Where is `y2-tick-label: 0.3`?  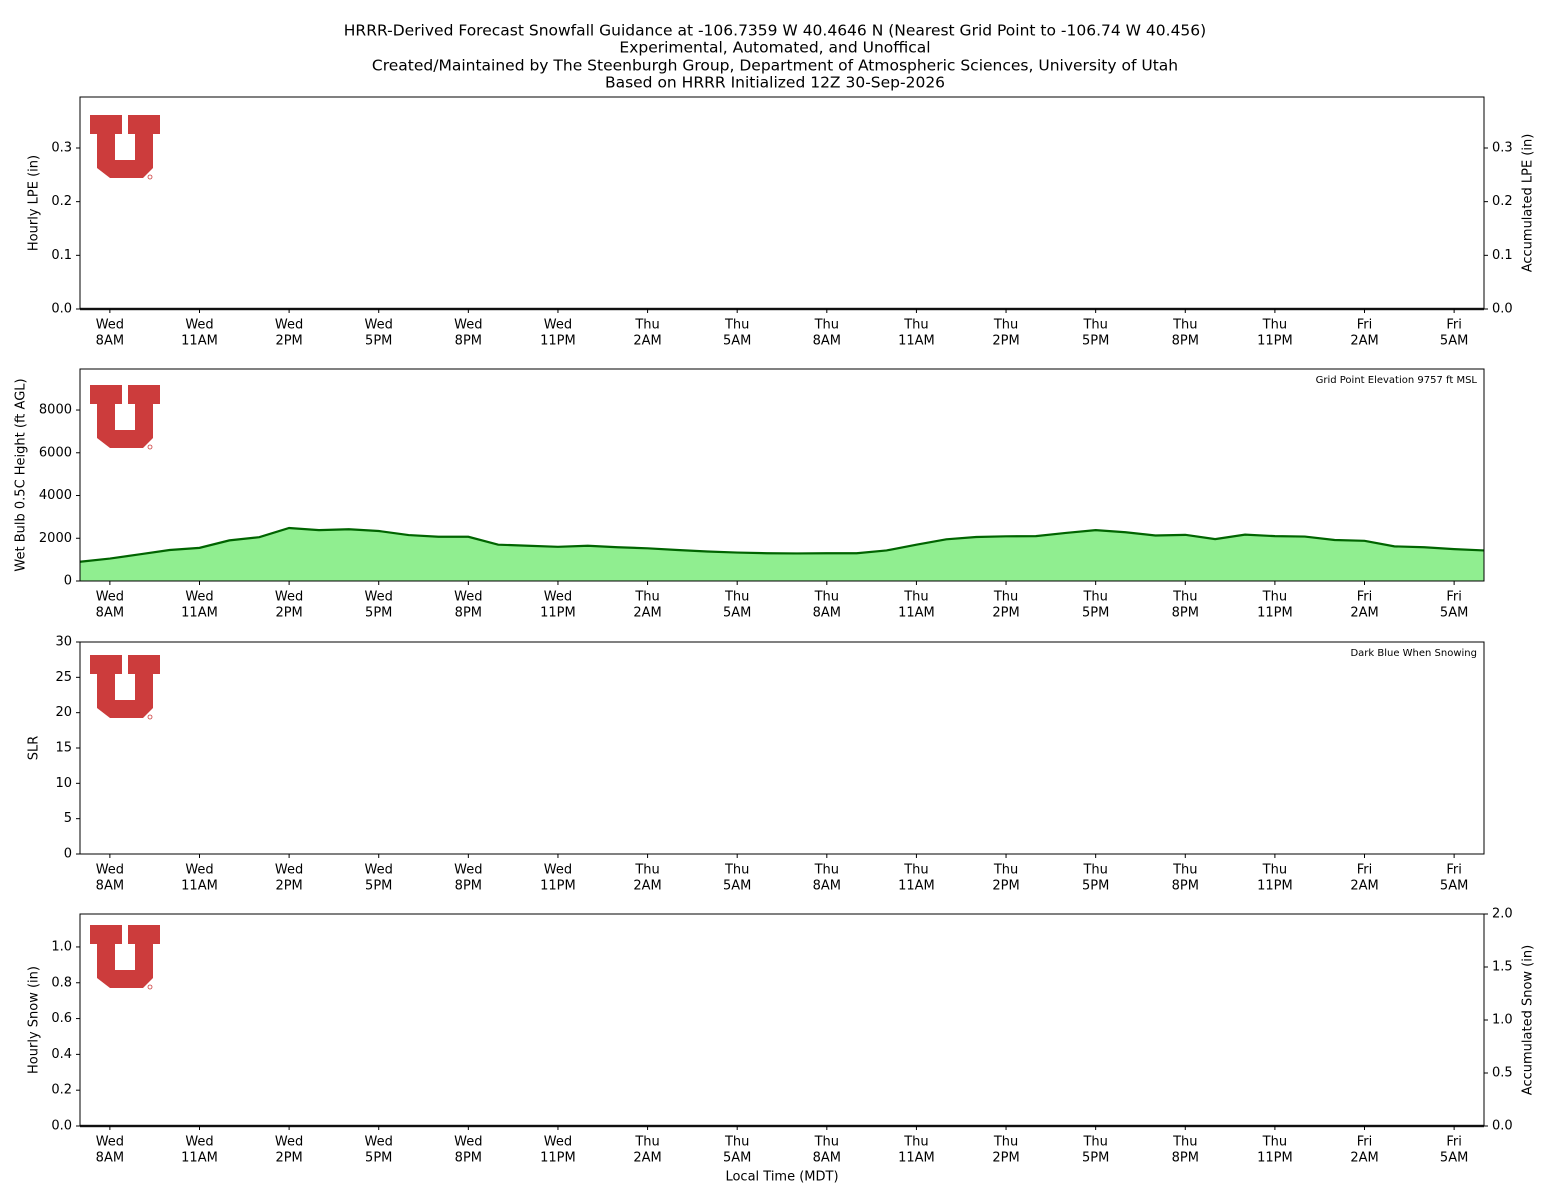
y2-tick-label: 0.3 is located at coordinates (1502, 147).